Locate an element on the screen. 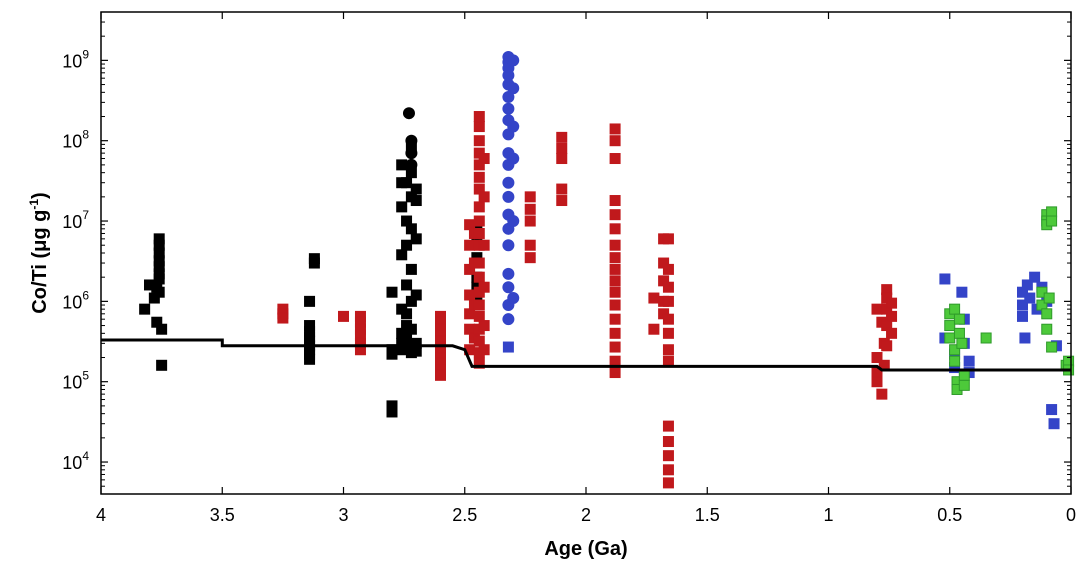 The image size is (1090, 572). series-1-black-circle is located at coordinates (410, 139).